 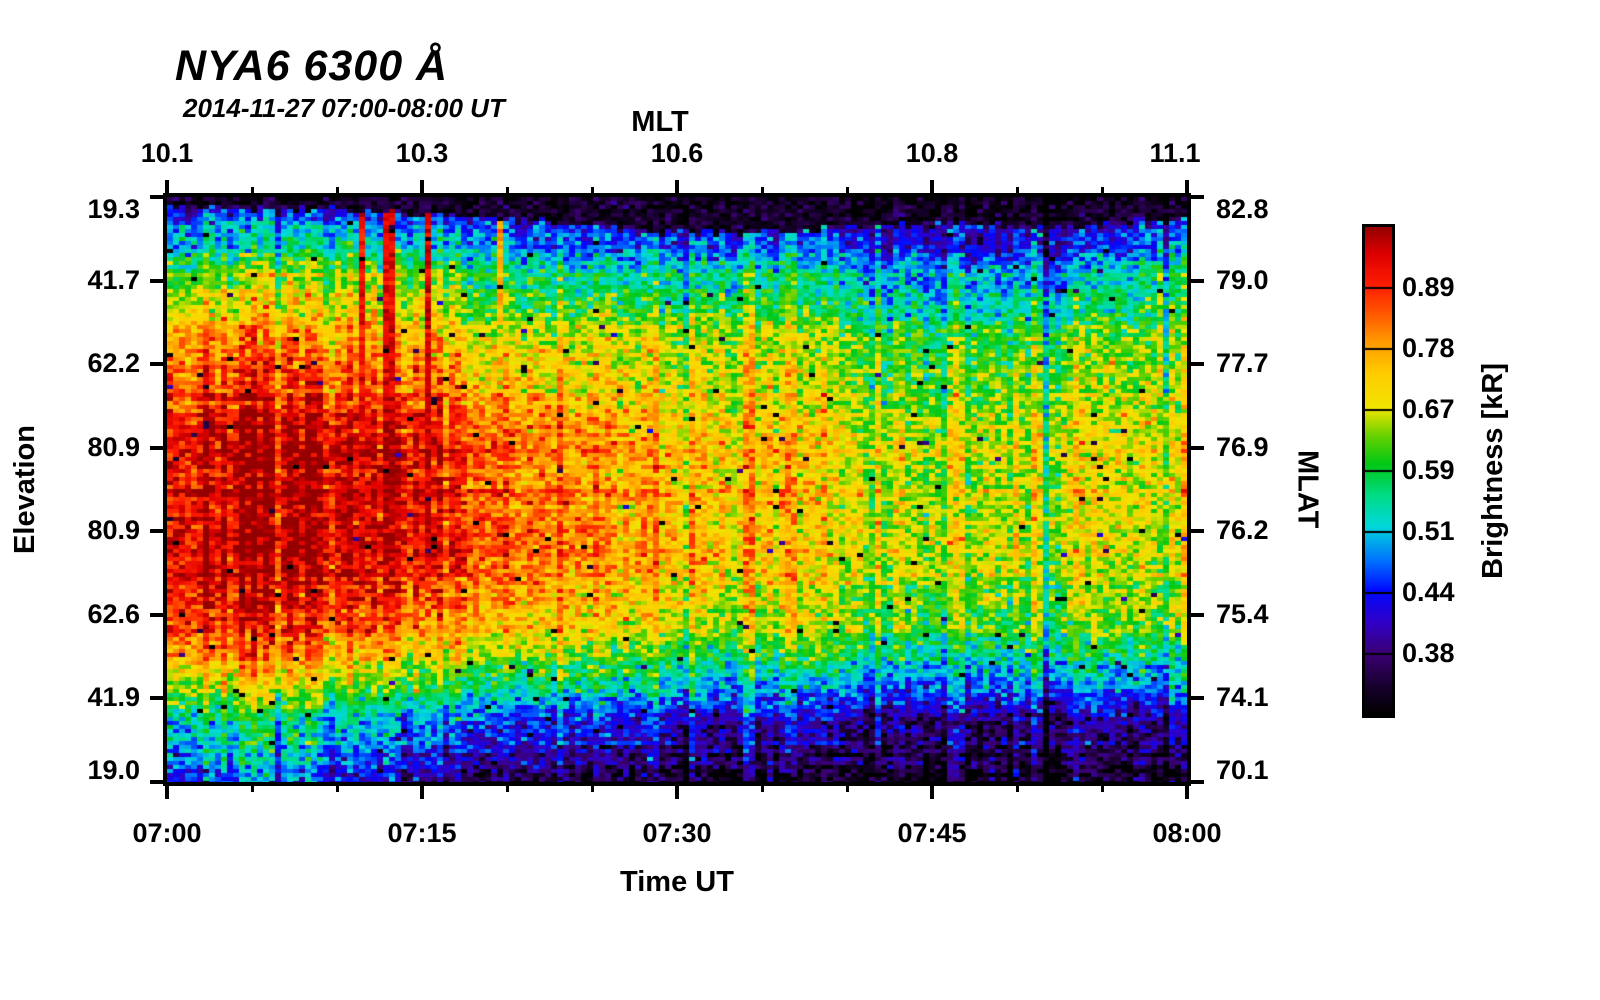 What do you see at coordinates (113, 613) in the screenshot?
I see `y-tick-label: 62.6` at bounding box center [113, 613].